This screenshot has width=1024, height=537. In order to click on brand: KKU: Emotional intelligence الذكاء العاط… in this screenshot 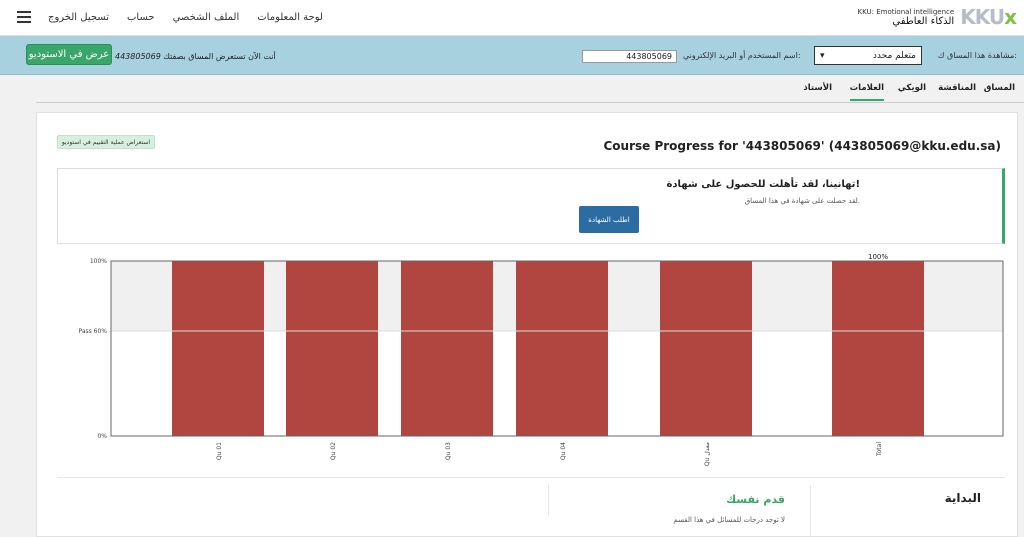, I will do `click(937, 17)`.